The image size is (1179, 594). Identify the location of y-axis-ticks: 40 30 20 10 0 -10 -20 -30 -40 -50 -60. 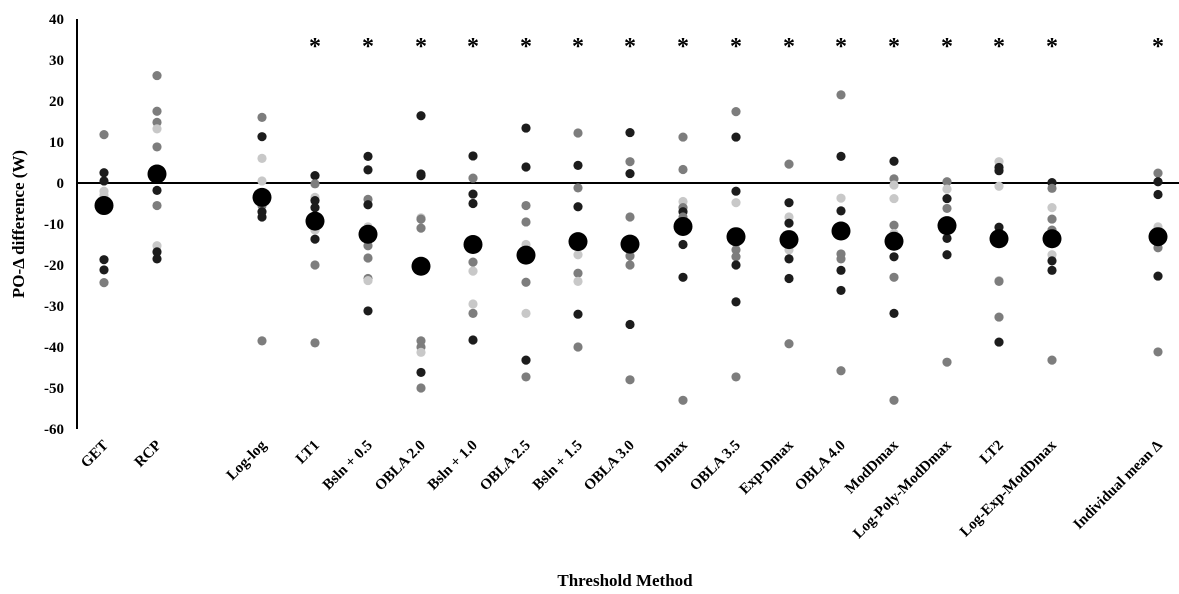
(54, 225).